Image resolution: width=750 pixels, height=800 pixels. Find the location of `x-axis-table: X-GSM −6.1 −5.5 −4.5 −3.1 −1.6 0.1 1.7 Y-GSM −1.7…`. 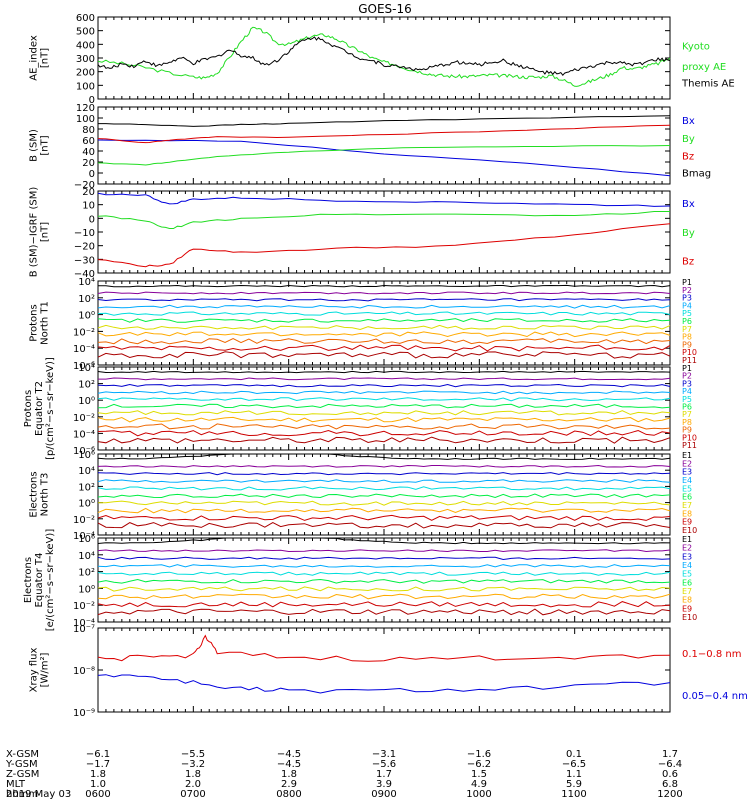

x-axis-table: X-GSM −6.1 −5.5 −4.5 −3.1 −1.6 0.1 1.7 Y-GSM −1.7… is located at coordinates (344, 774).